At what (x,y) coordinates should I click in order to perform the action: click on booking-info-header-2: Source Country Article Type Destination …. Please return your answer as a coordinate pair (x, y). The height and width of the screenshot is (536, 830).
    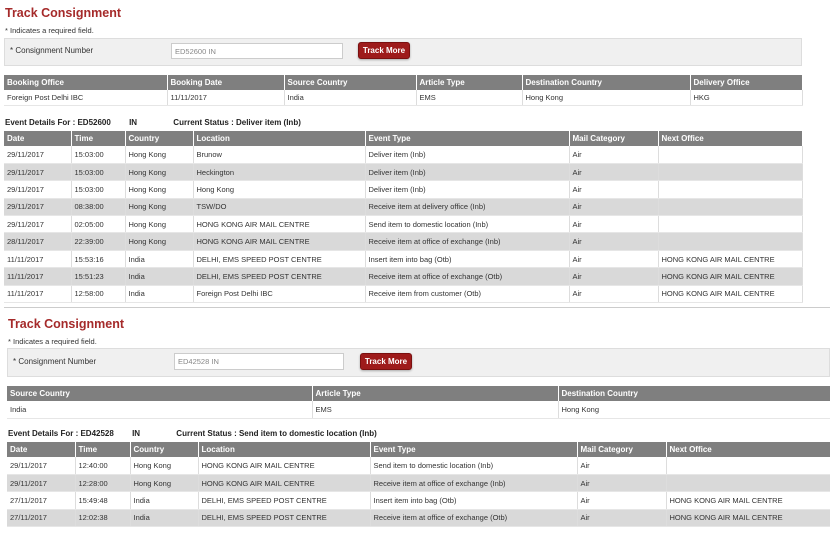
    Looking at the image, I should click on (418, 393).